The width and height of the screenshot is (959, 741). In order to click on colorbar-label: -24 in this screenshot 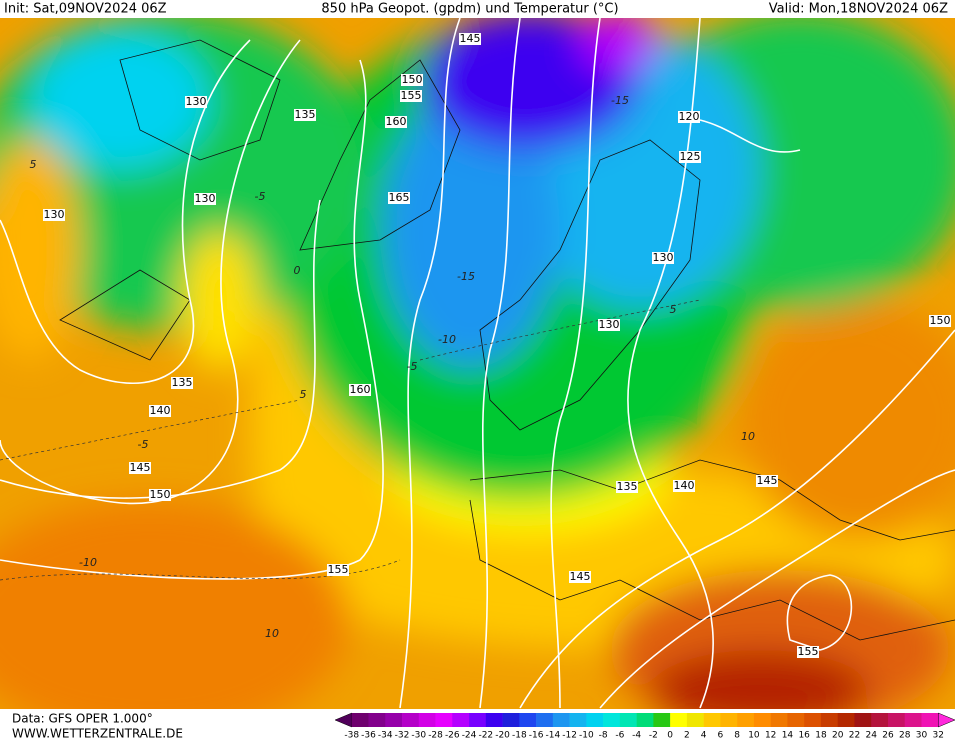, I will do `click(469, 736)`.